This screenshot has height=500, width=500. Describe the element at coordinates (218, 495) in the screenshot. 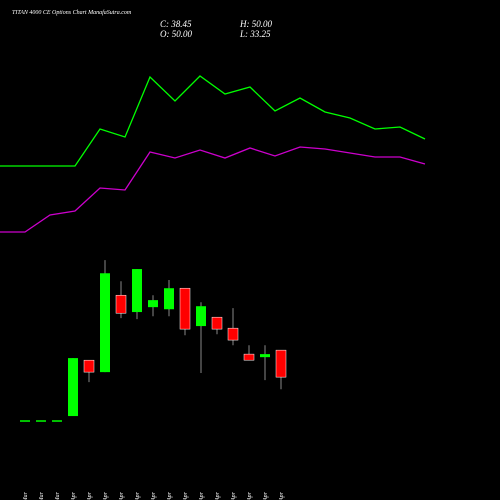

I see `x-tick-label: 20 Apr` at that location.